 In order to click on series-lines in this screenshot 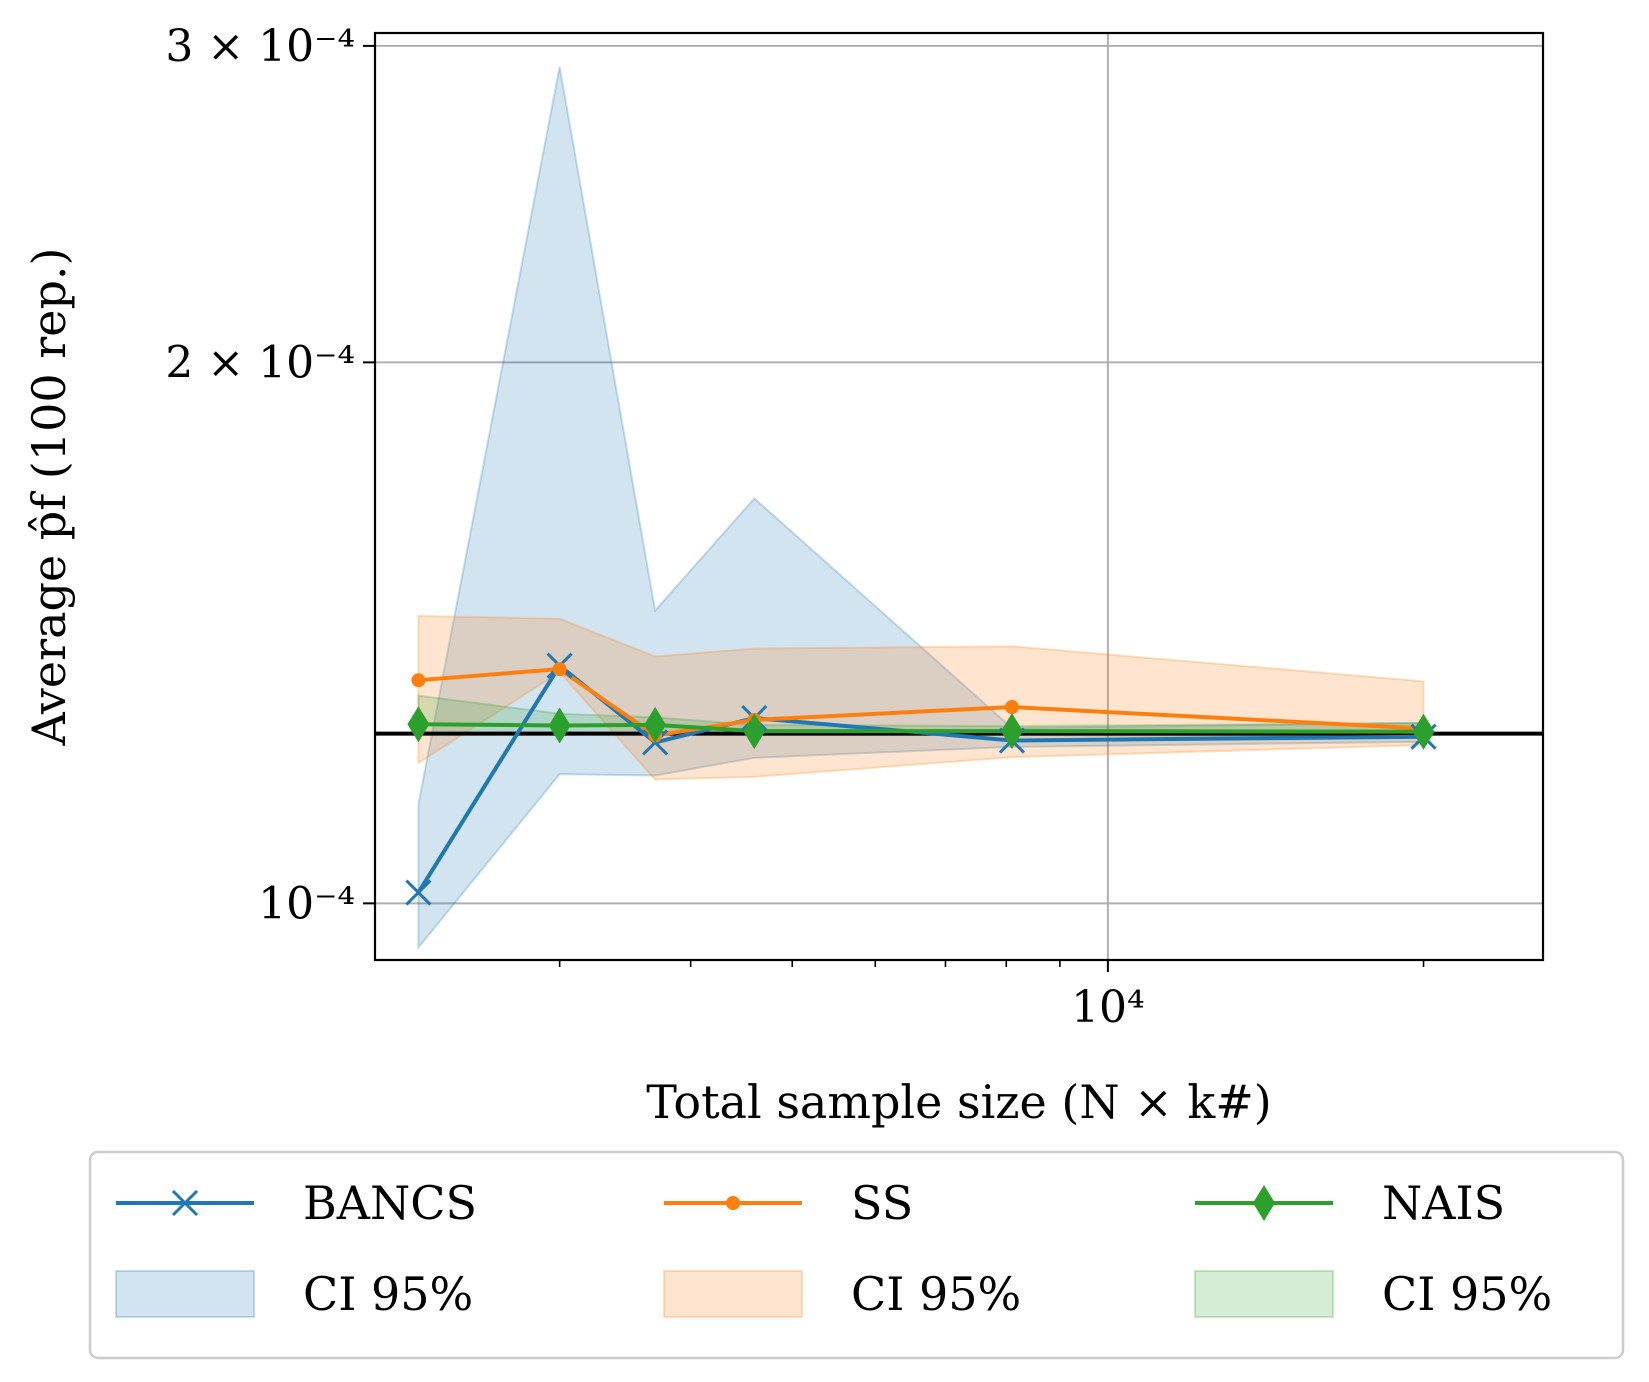, I will do `click(920, 778)`.